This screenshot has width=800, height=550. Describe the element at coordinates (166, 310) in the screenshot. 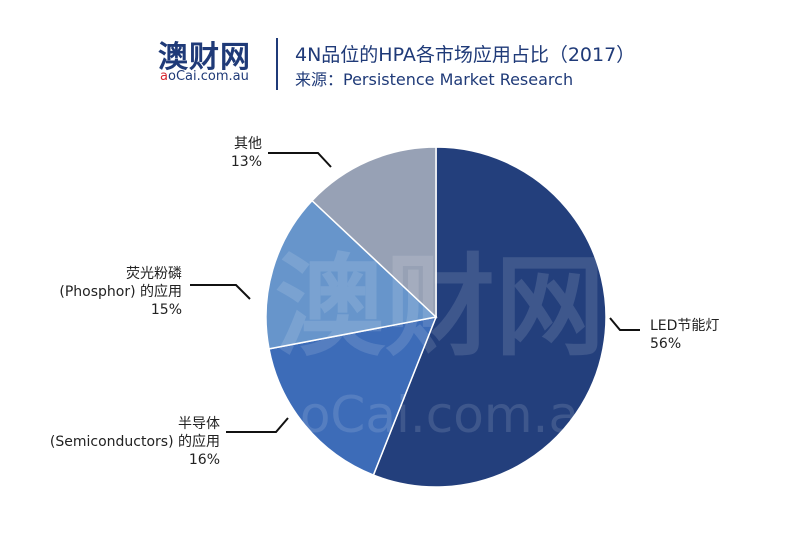

I see `slice-label-phosphor-value: 15%` at that location.